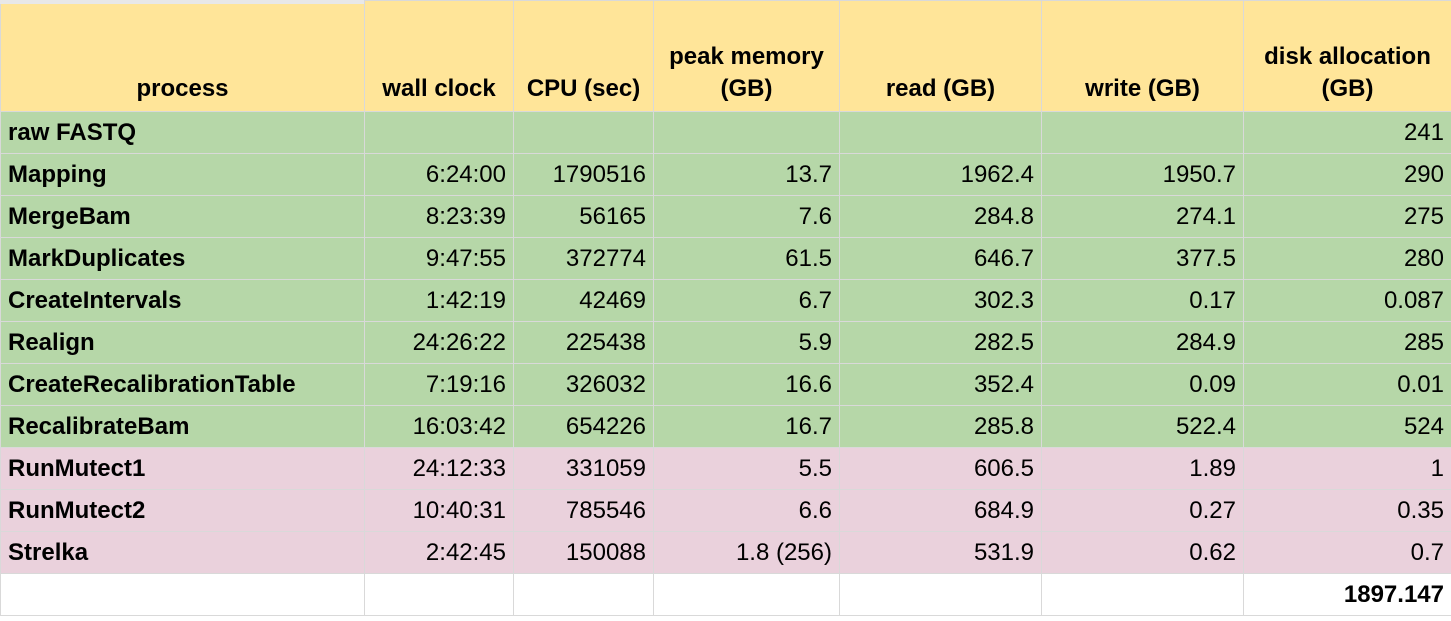  Describe the element at coordinates (1347, 510) in the screenshot. I see `cell-disk-allocation: 0.35` at that location.